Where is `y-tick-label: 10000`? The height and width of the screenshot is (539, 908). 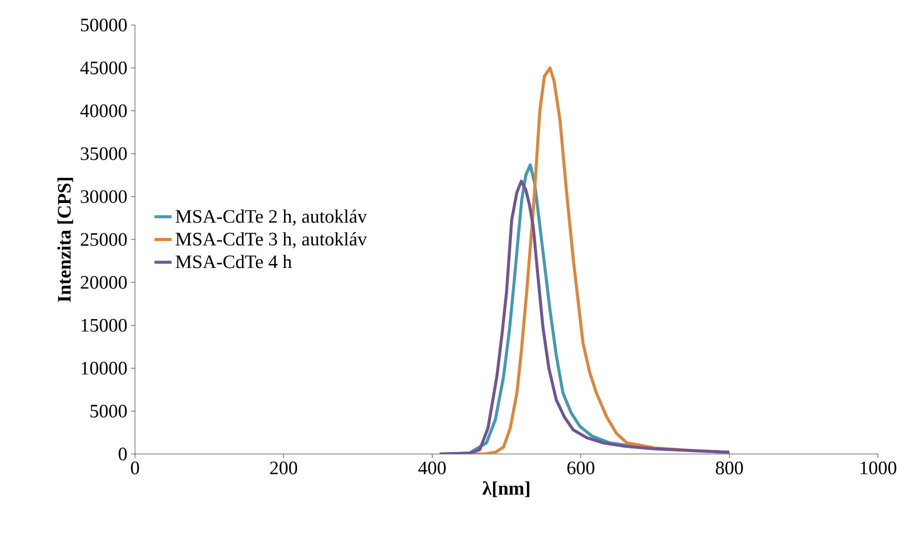 y-tick-label: 10000 is located at coordinates (104, 368).